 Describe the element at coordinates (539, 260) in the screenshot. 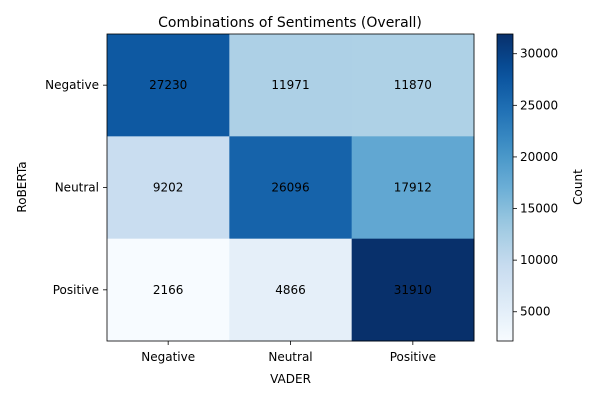

I see `colorbar-tick-label: 10000` at that location.